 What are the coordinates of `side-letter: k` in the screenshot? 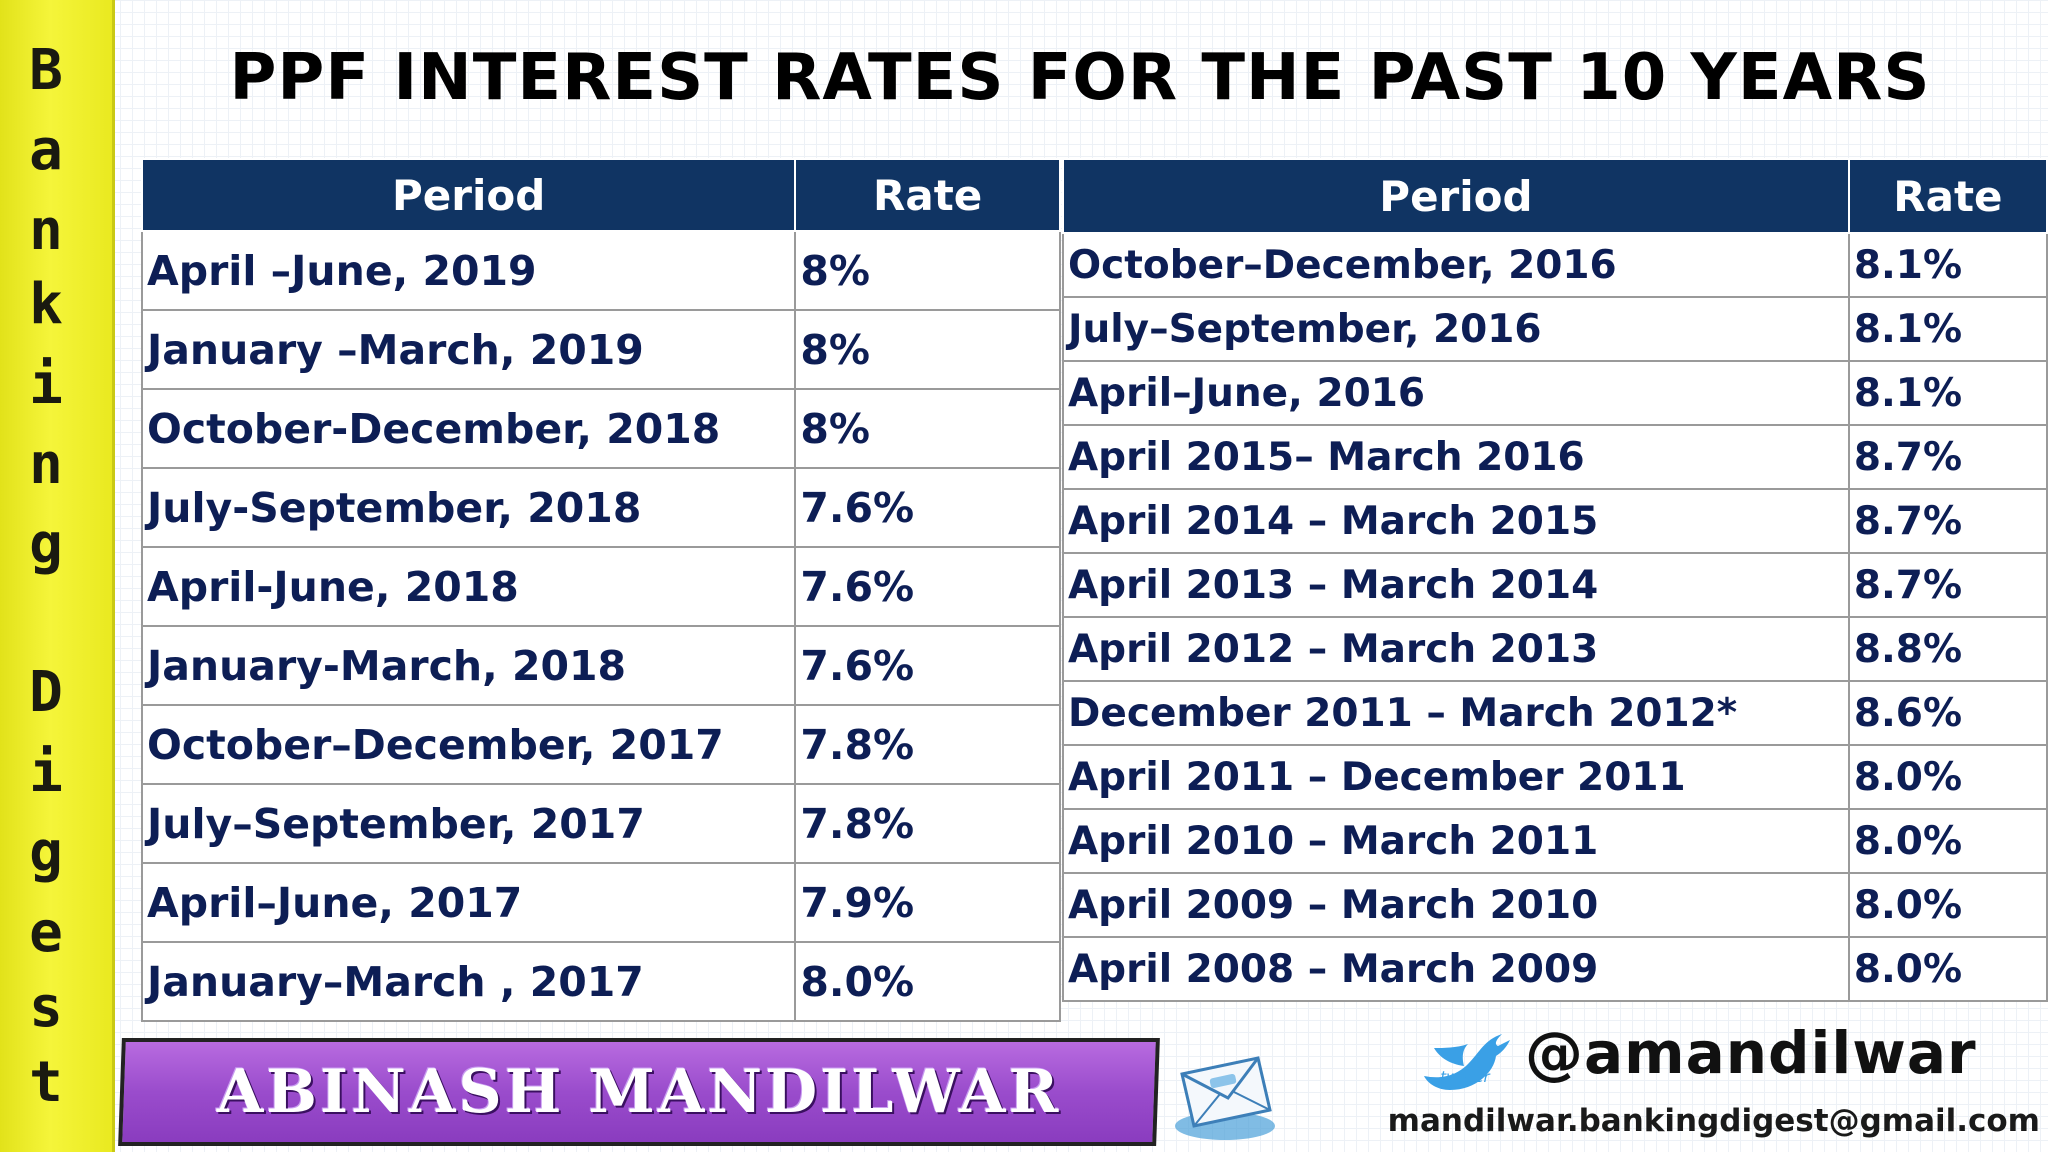 It's located at (46, 304).